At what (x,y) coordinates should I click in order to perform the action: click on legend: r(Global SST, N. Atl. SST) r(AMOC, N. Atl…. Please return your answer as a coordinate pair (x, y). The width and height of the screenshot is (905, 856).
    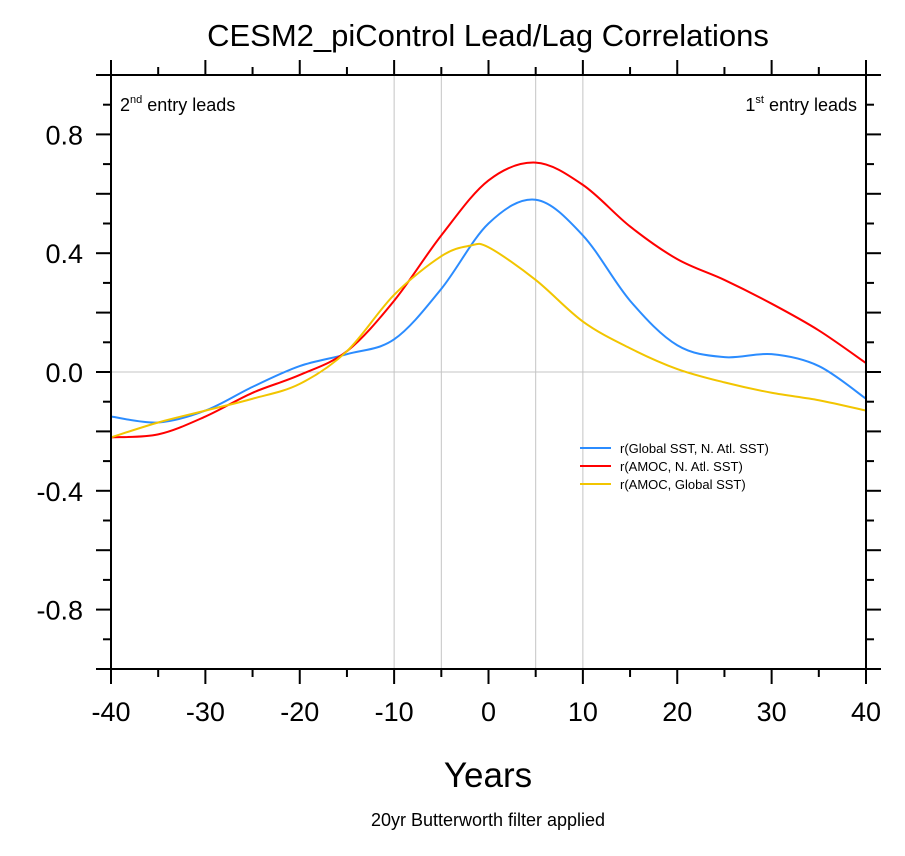
    Looking at the image, I should click on (674, 466).